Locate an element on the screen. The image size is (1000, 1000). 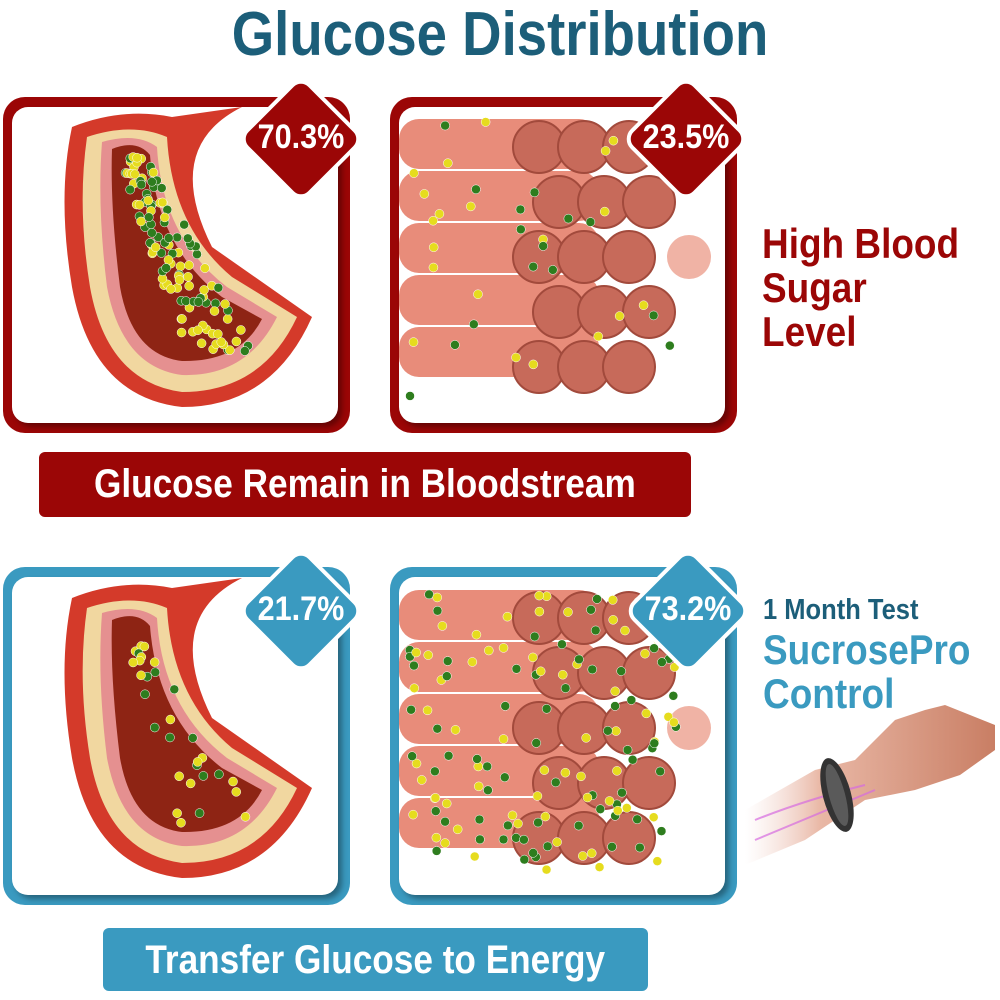
energy-banner: Transfer Glucose to Energy is located at coordinates (375, 959).